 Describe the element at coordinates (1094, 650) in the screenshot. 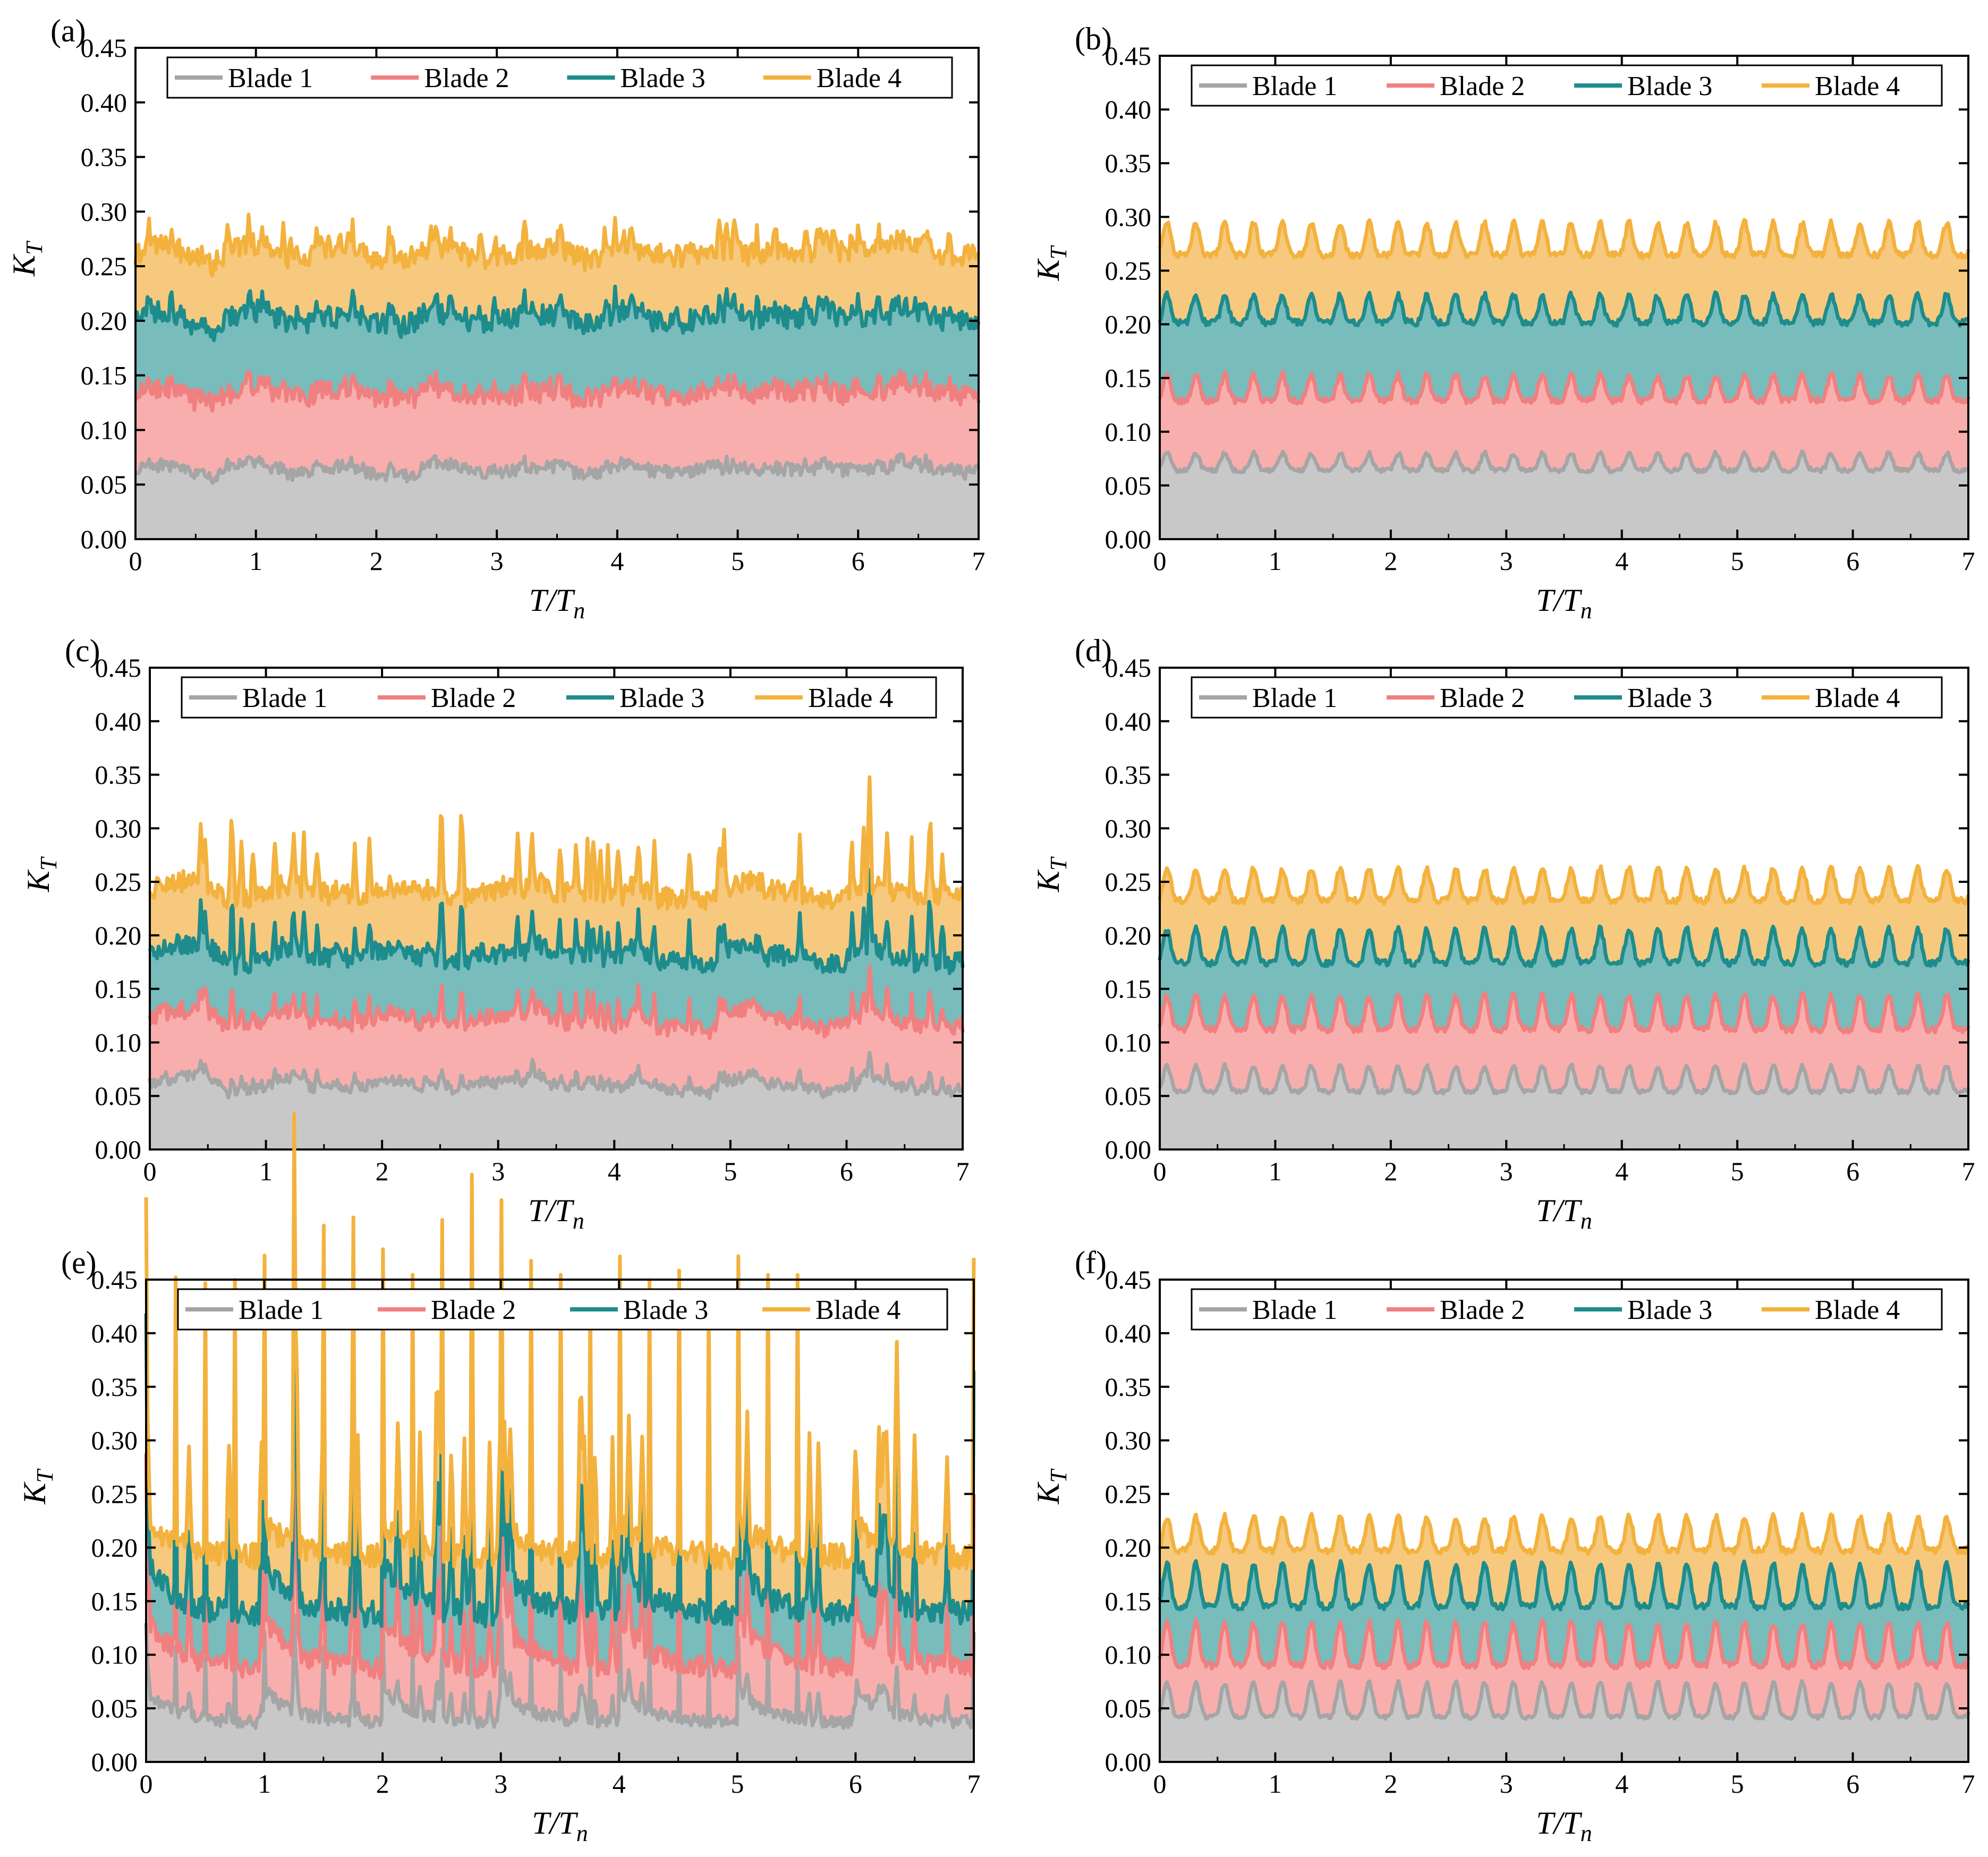

I see `panel-label: (d)` at that location.